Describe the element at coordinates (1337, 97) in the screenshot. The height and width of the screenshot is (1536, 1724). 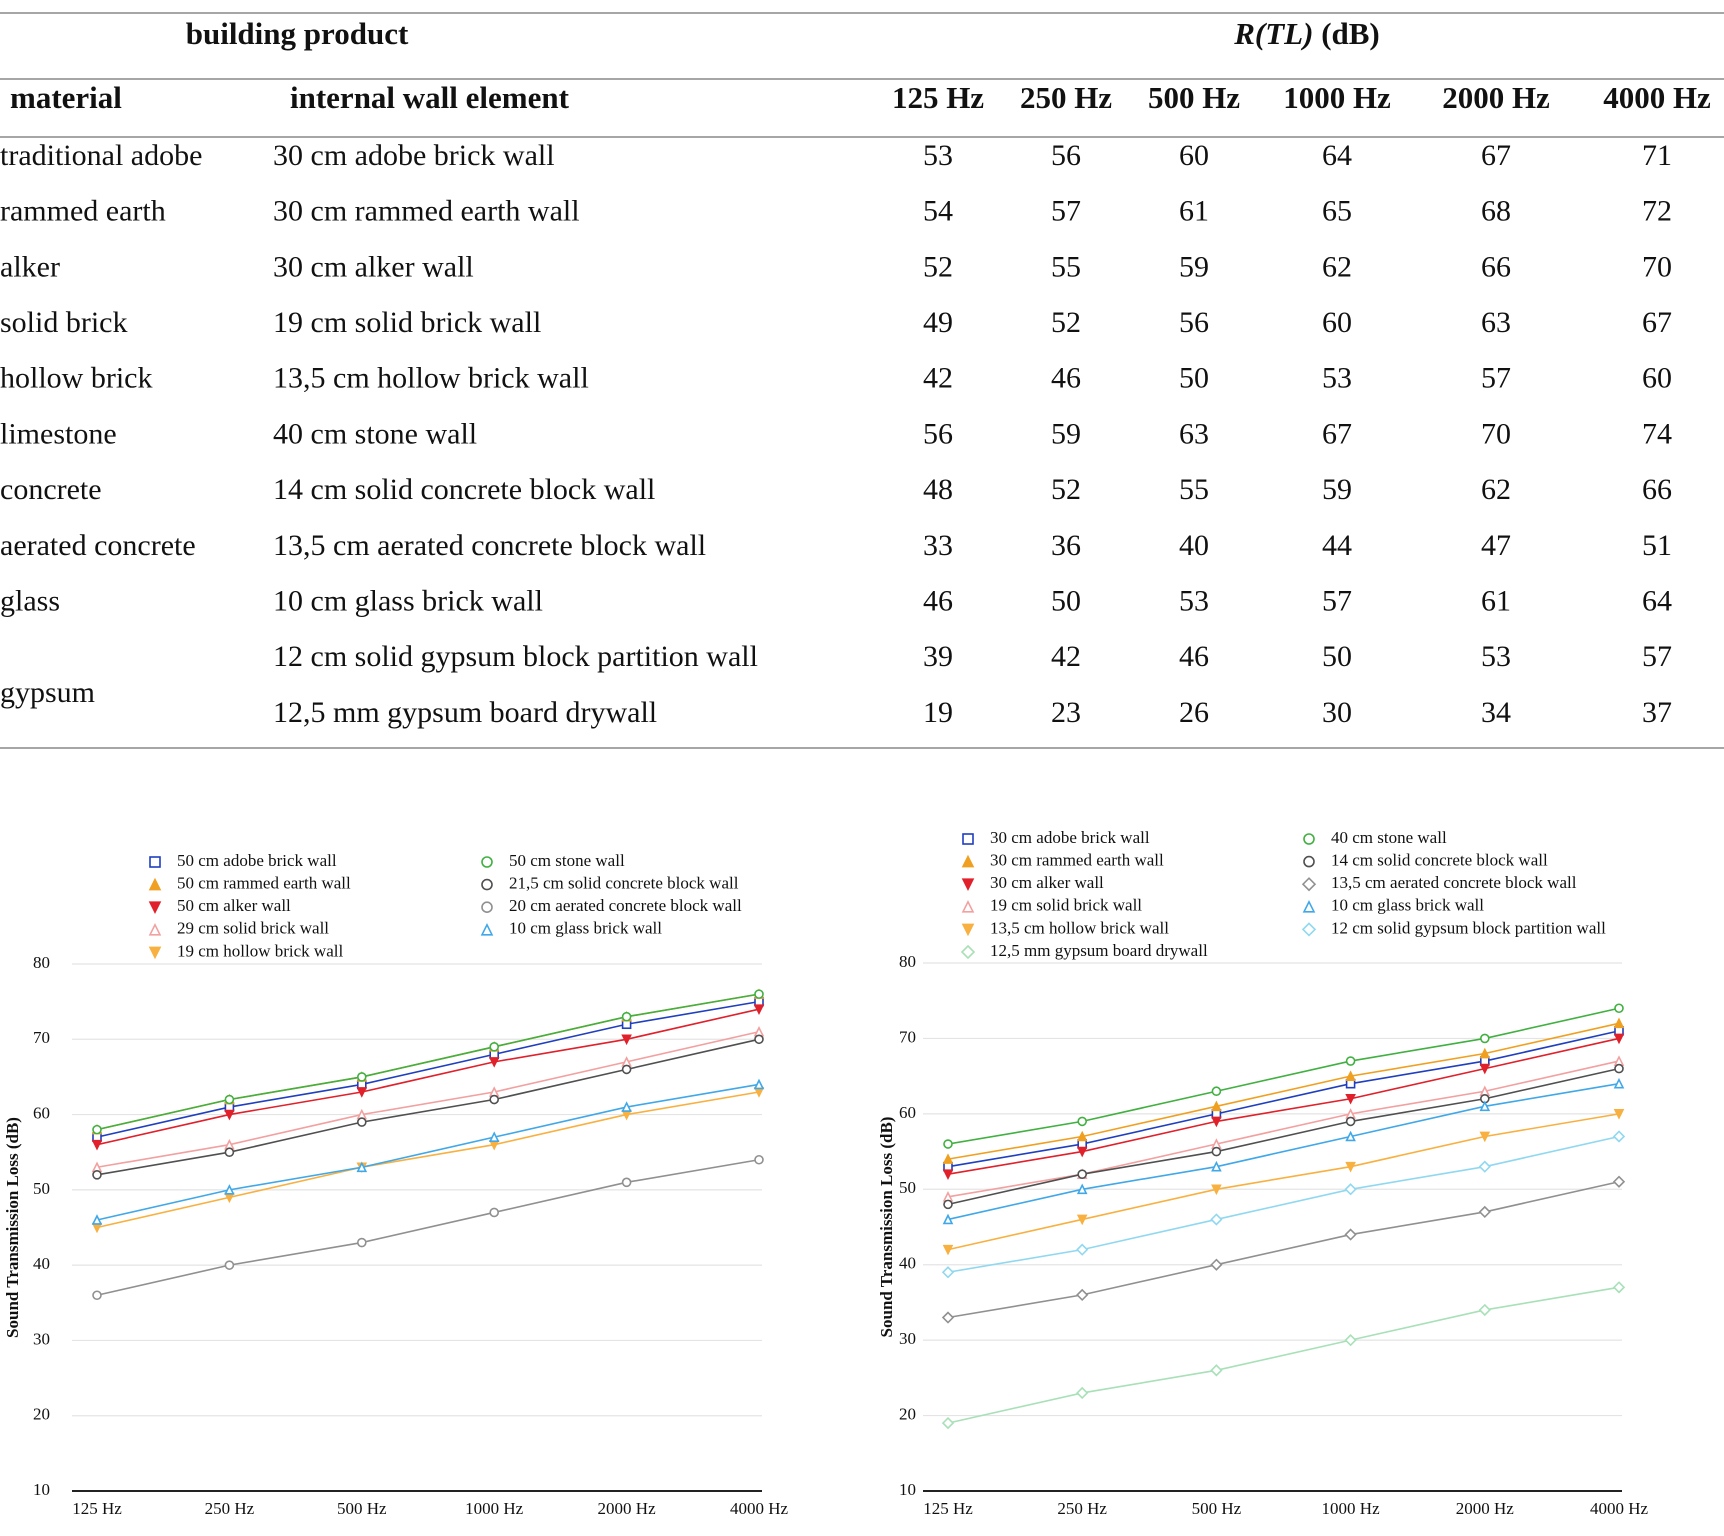
I see `column-header: 1000 Hz` at that location.